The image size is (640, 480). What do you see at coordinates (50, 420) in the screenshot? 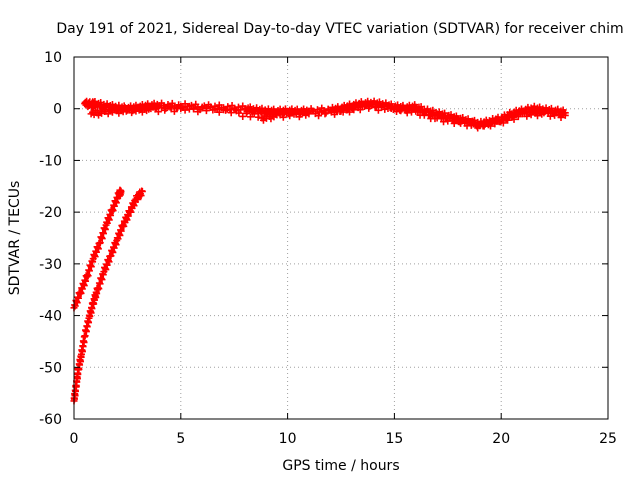
I see `y-tick-label: -60` at bounding box center [50, 420].